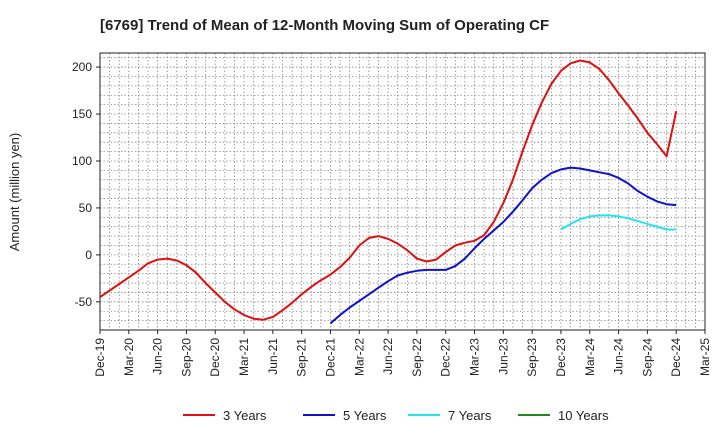  What do you see at coordinates (705, 357) in the screenshot?
I see `x-tick-label: Mar-25` at bounding box center [705, 357].